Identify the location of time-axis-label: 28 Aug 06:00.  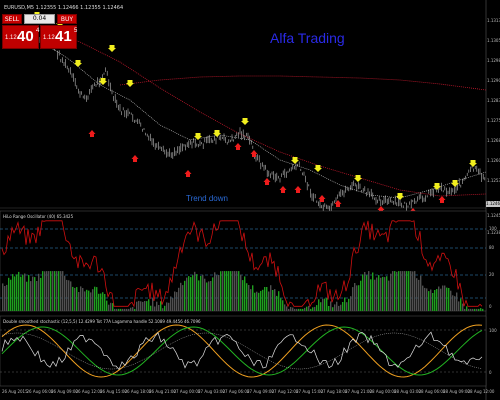
(432, 391).